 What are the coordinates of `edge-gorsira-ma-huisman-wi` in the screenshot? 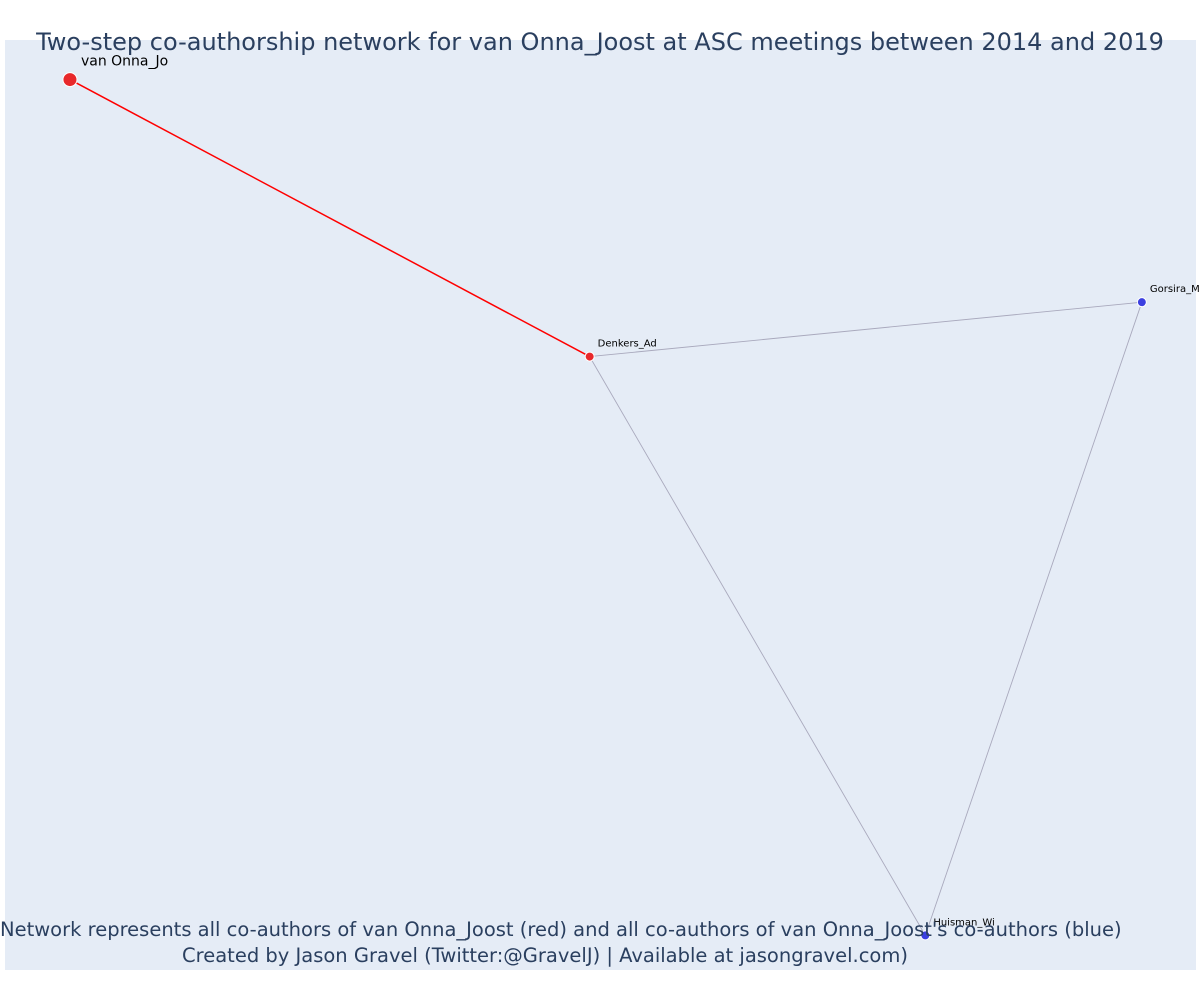 It's located at (1033, 619).